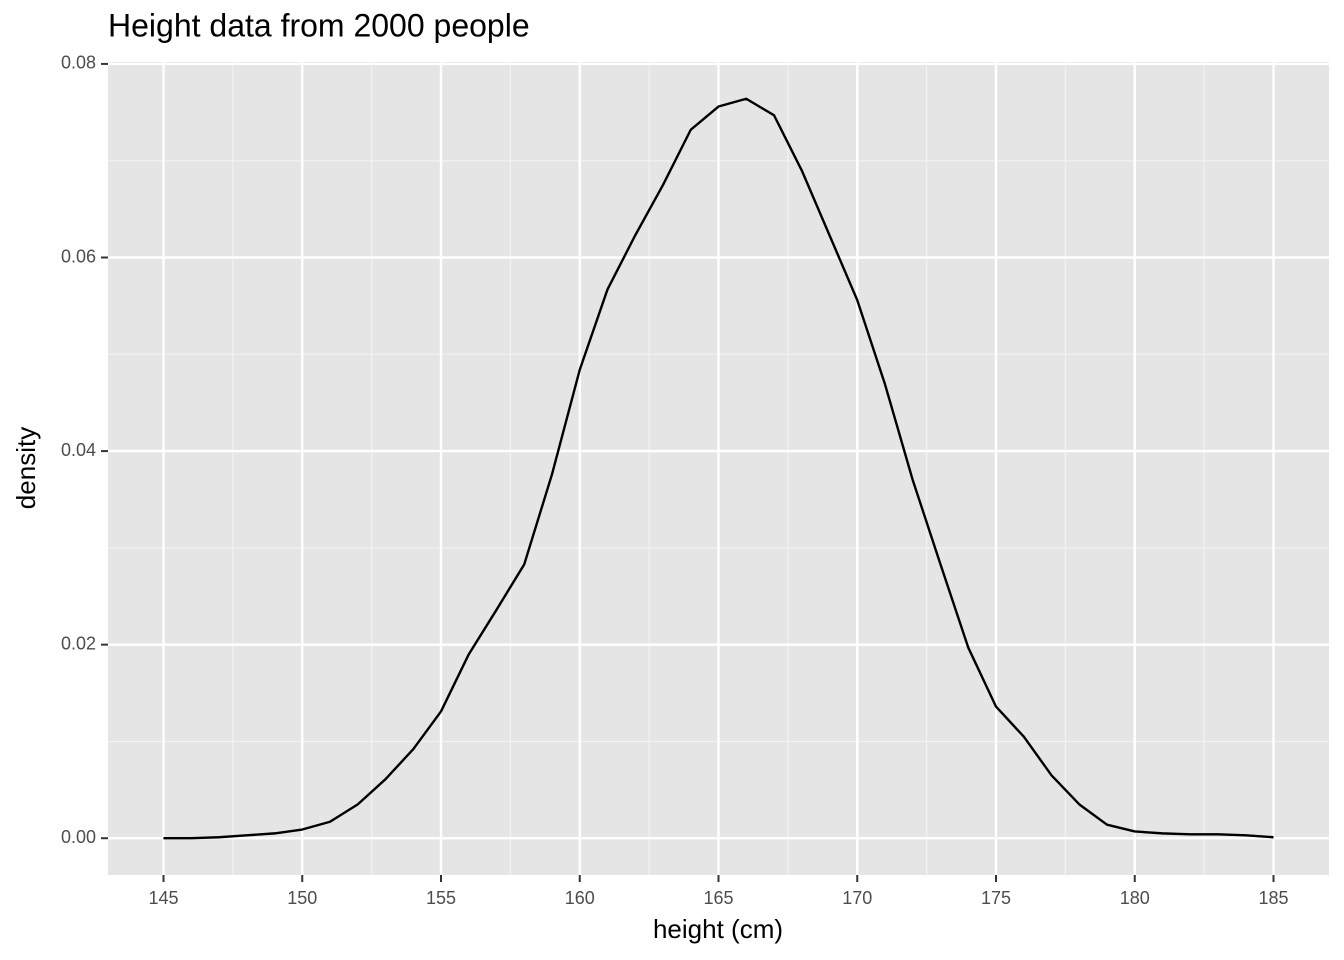 Image resolution: width=1344 pixels, height=960 pixels. What do you see at coordinates (319, 25) in the screenshot?
I see `chart-title: Height data from 2000 people` at bounding box center [319, 25].